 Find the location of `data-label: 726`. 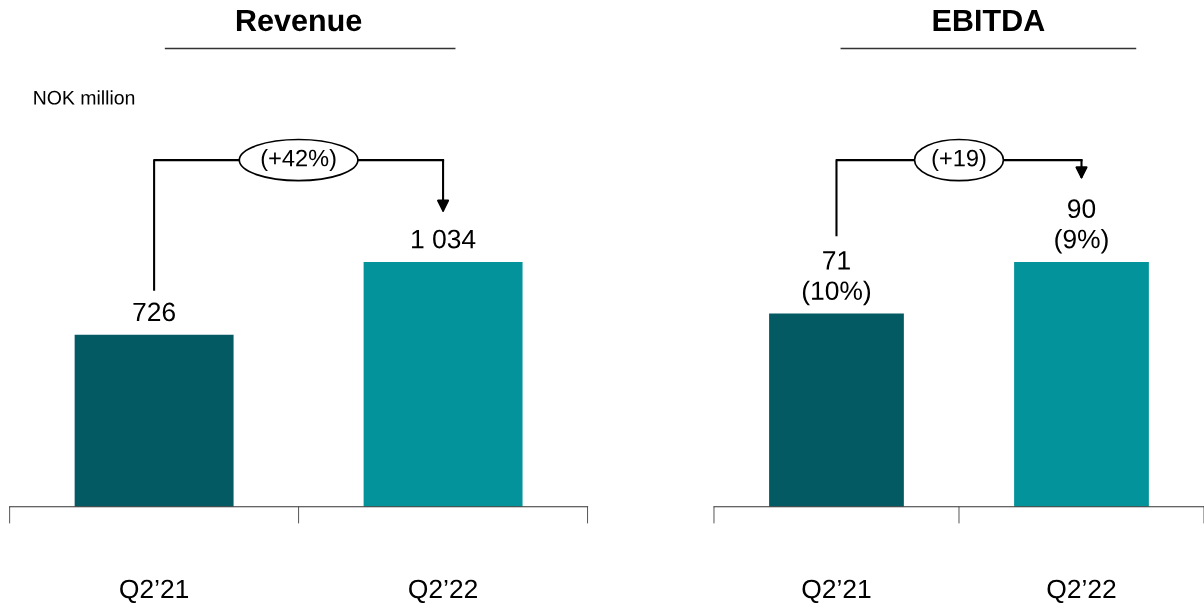

data-label: 726 is located at coordinates (154, 312).